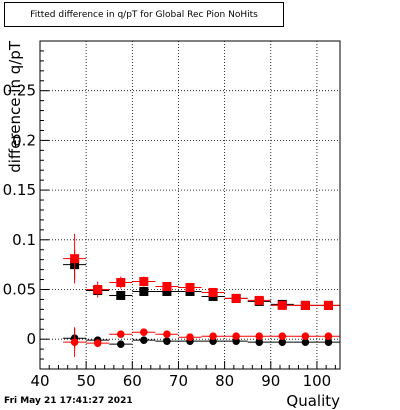  I want to click on x-tick-label: 70, so click(178, 381).